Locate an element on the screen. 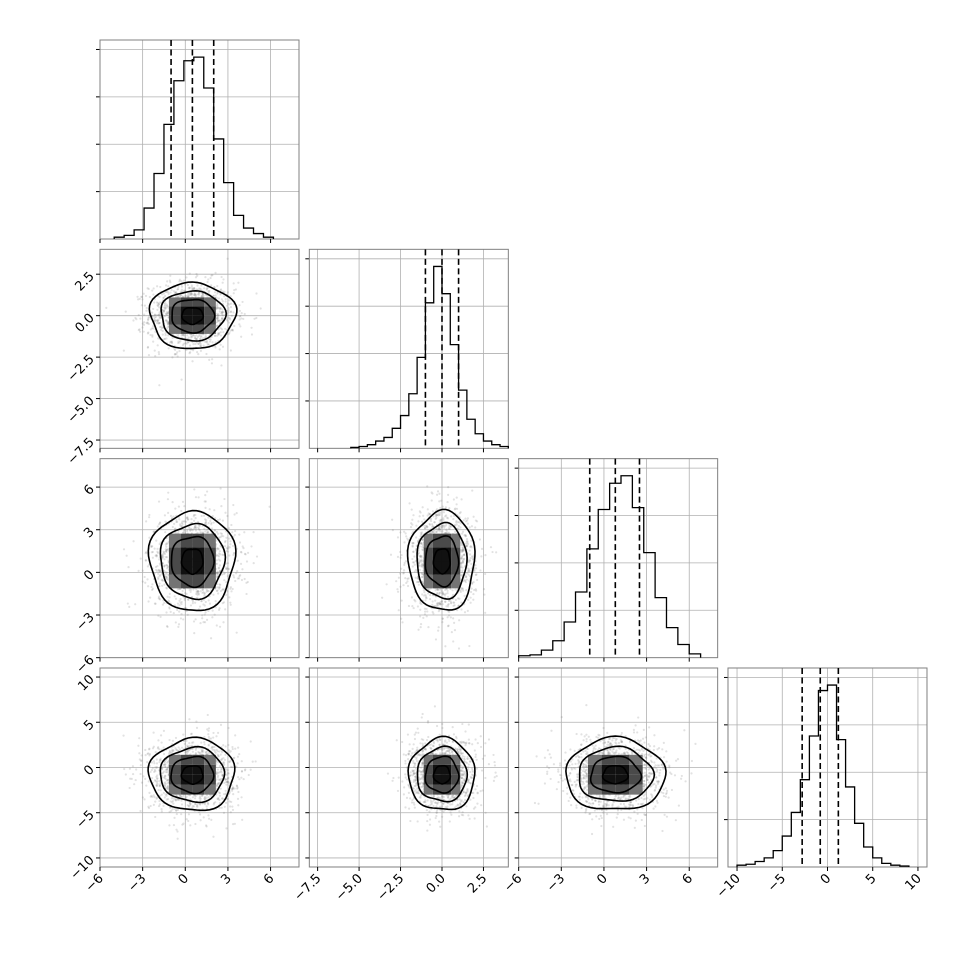 The height and width of the screenshot is (970, 970). y-tick-label: −3 is located at coordinates (85, 622).